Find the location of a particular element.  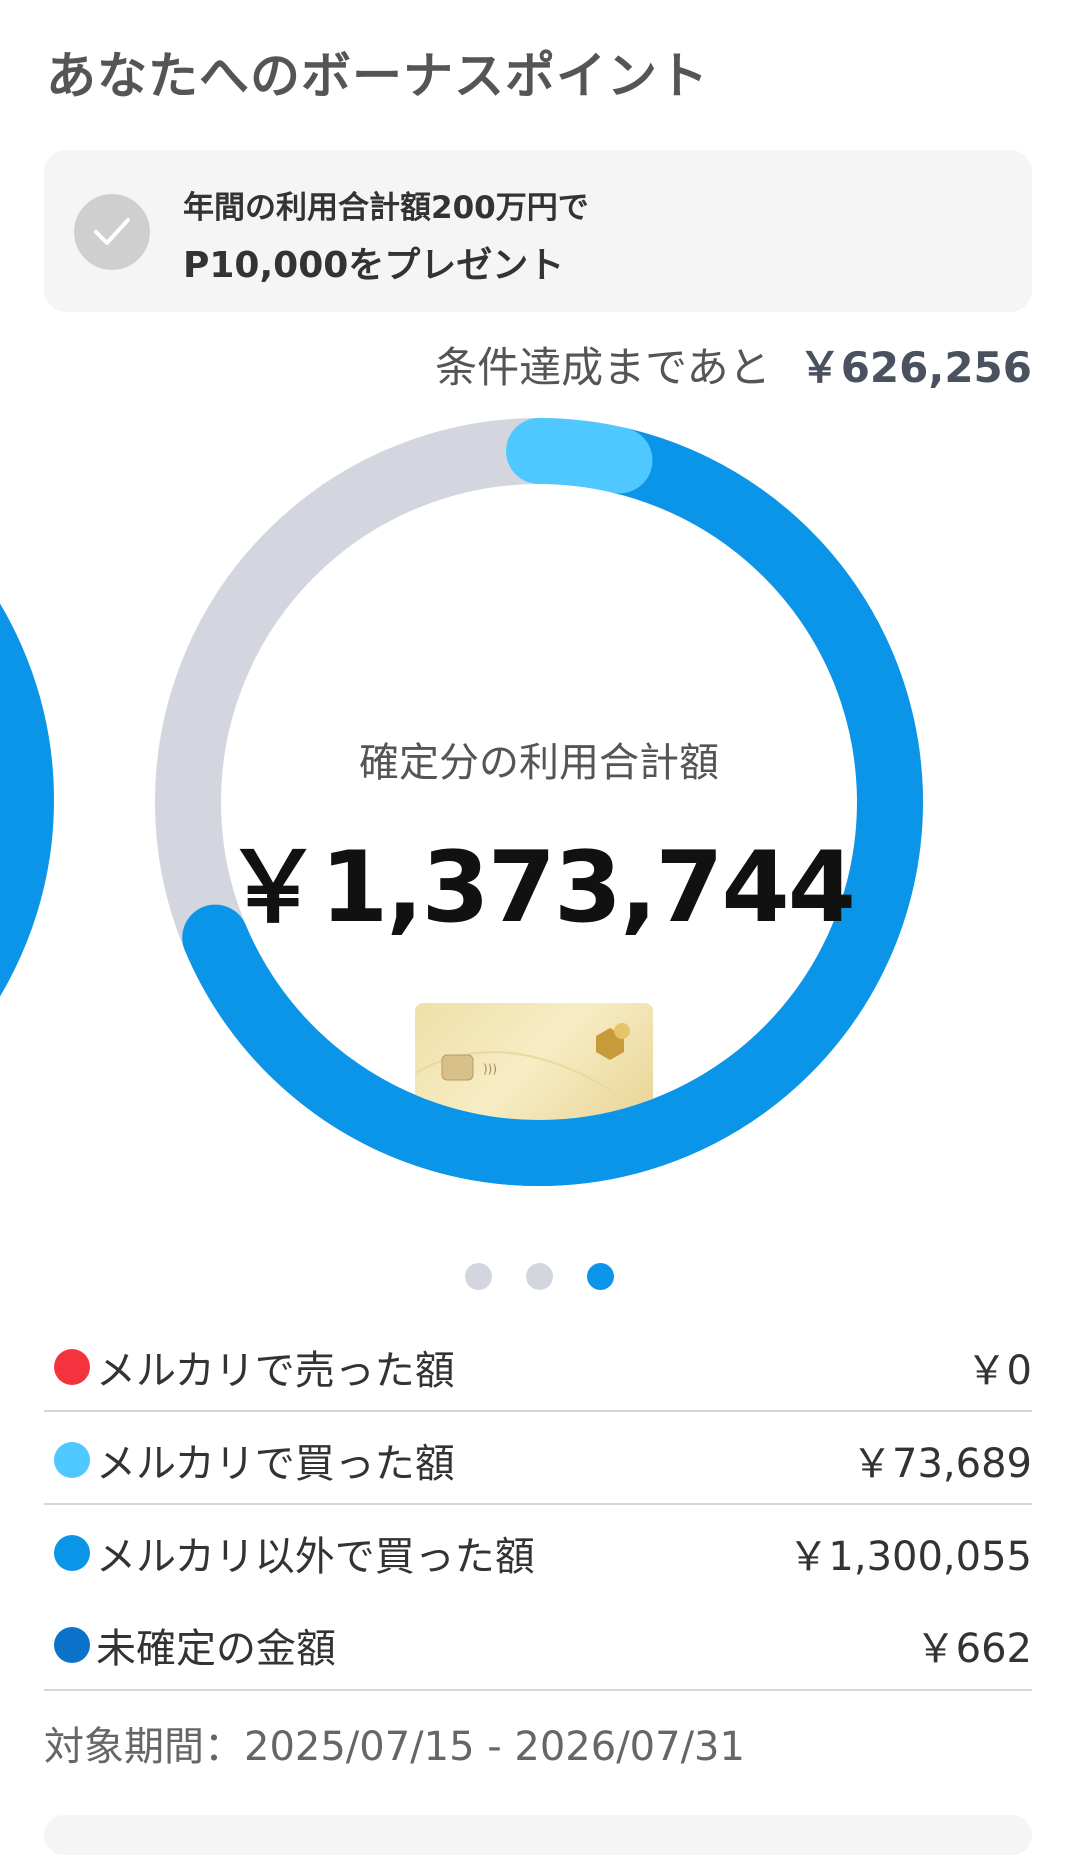

donut-segment is located at coordinates (579, 456).